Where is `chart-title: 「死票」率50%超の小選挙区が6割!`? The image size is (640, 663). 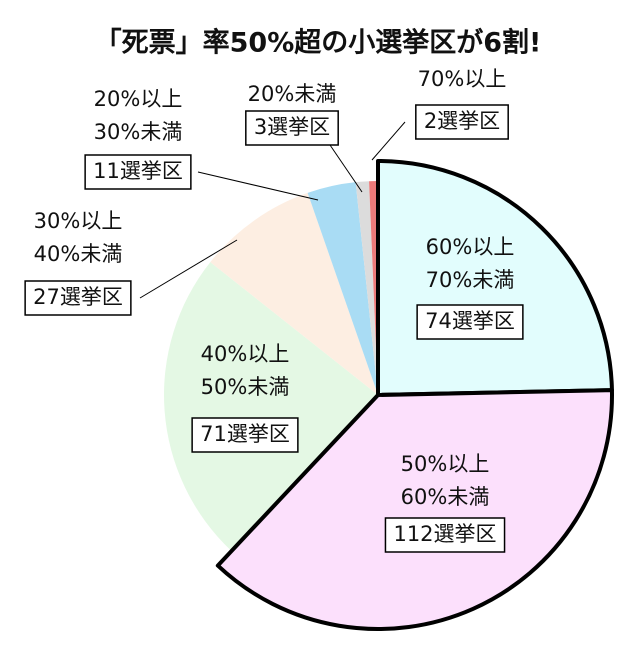 chart-title: 「死票」率50%超の小選挙区が6割! is located at coordinates (318, 43).